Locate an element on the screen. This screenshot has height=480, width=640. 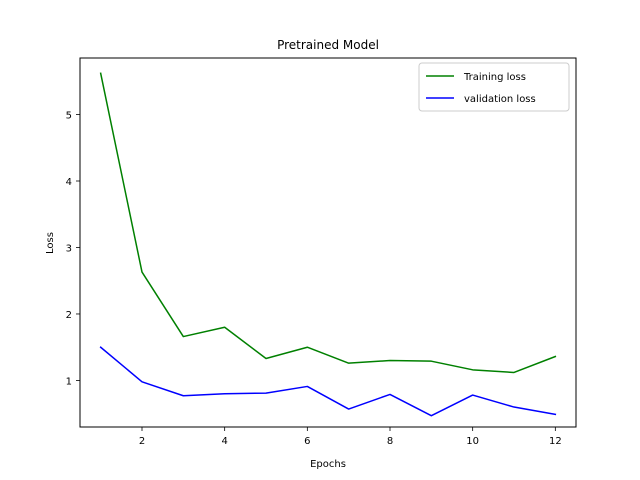
y-axis: 1 2 3 4 5 is located at coordinates (73, 249).